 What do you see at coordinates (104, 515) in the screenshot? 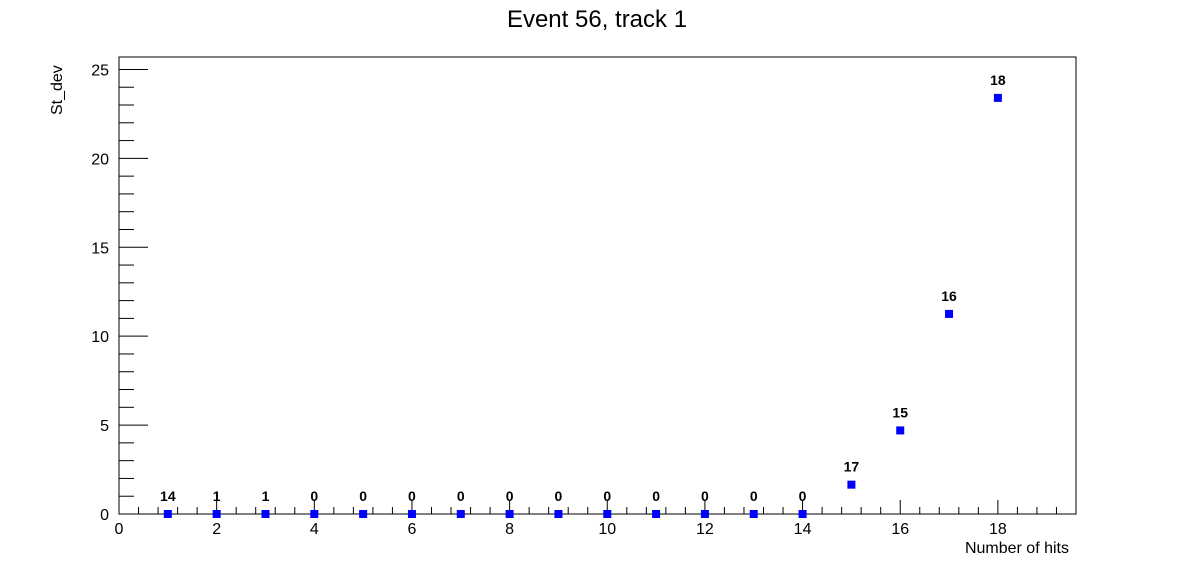
I see `y-tick-label: 0` at bounding box center [104, 515].